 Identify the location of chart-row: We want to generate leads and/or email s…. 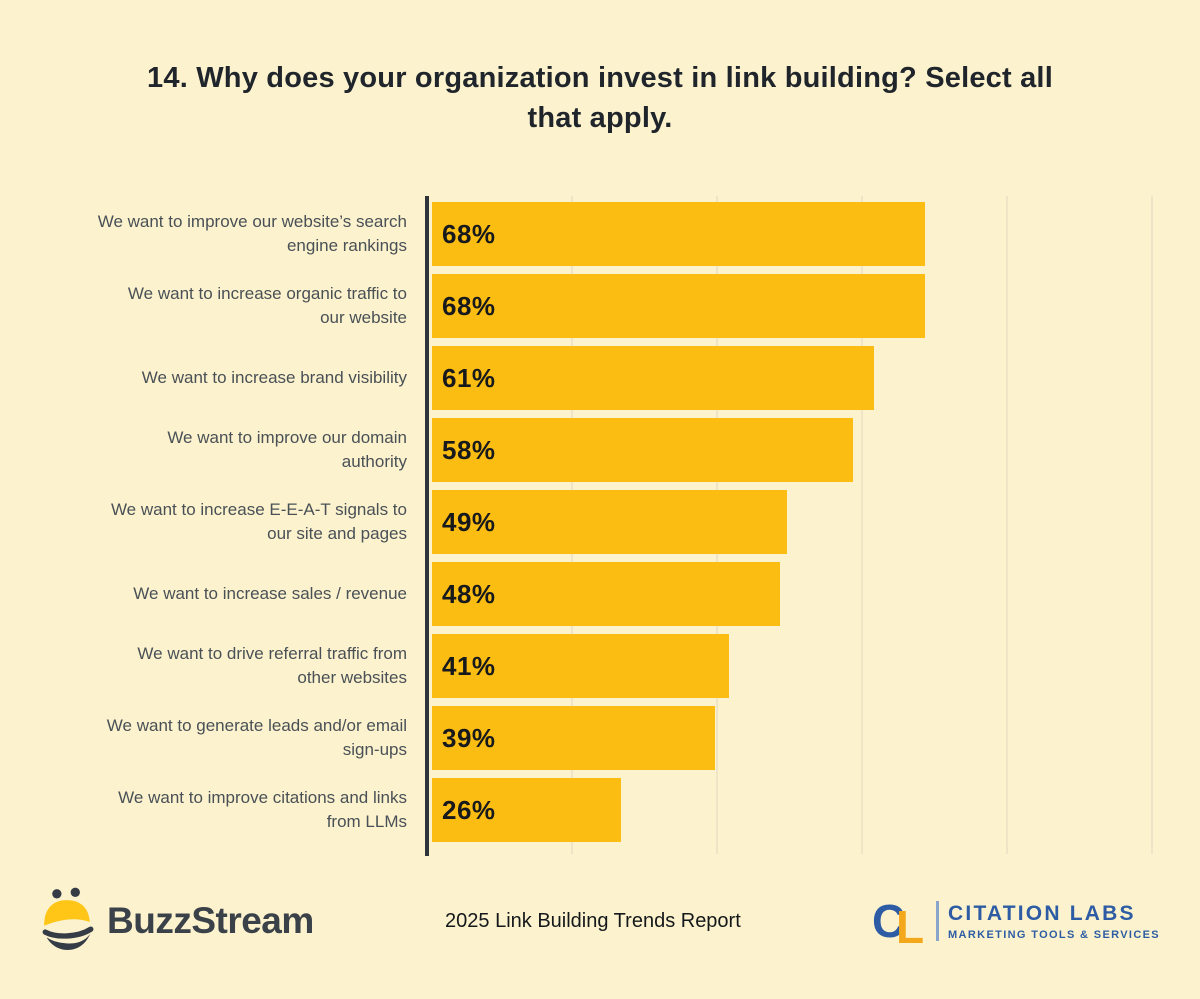
(600, 738).